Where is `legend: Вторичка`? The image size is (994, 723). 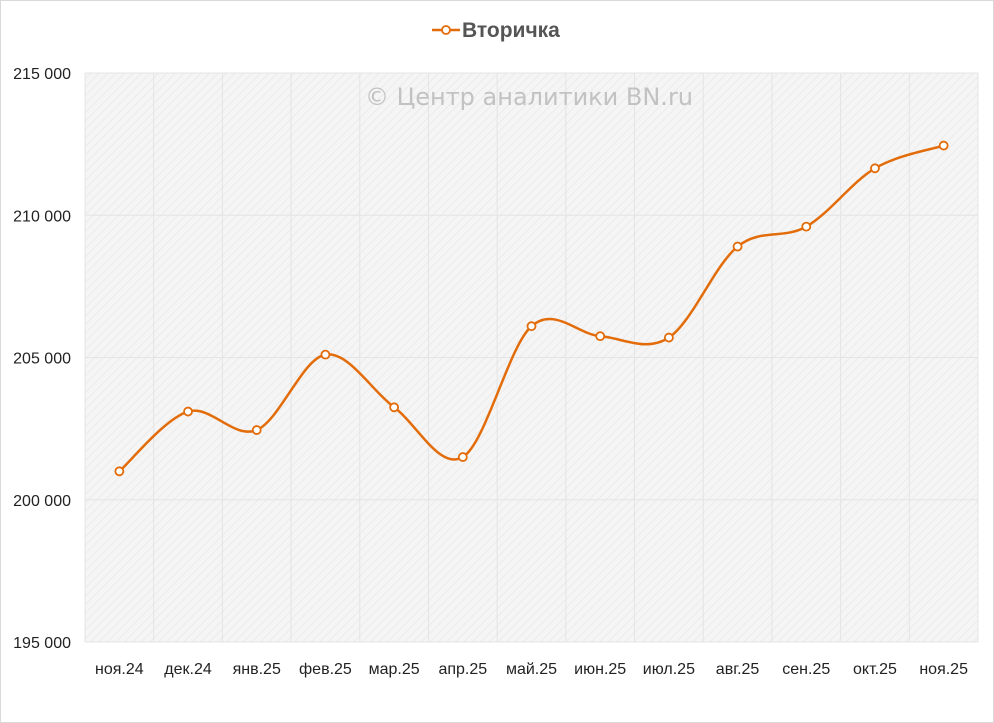 legend: Вторичка is located at coordinates (496, 30).